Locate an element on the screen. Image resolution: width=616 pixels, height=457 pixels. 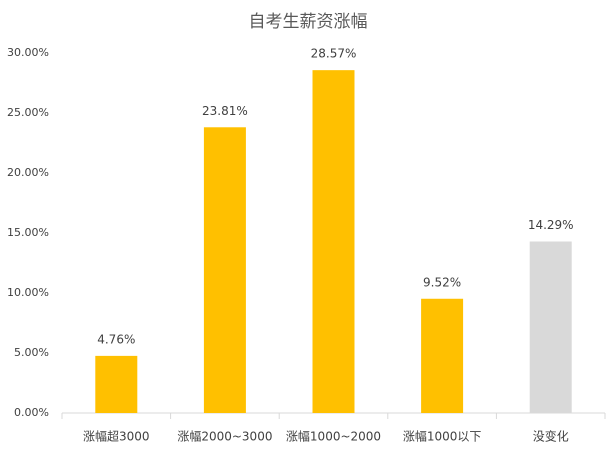
data-label: 9.52% is located at coordinates (442, 282).